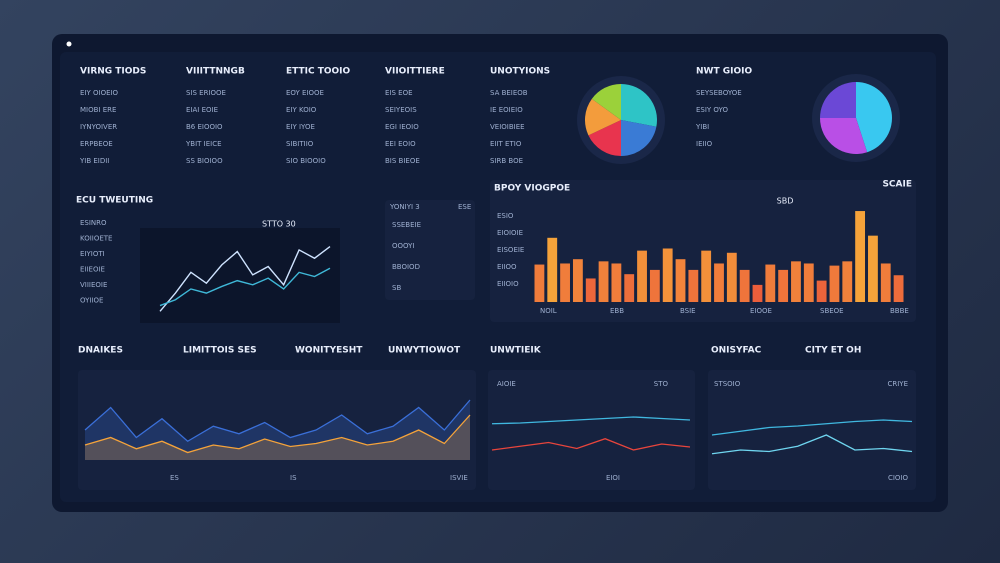 The width and height of the screenshot is (1000, 563). What do you see at coordinates (93, 285) in the screenshot?
I see `trend-item: VIIIEOIE` at bounding box center [93, 285].